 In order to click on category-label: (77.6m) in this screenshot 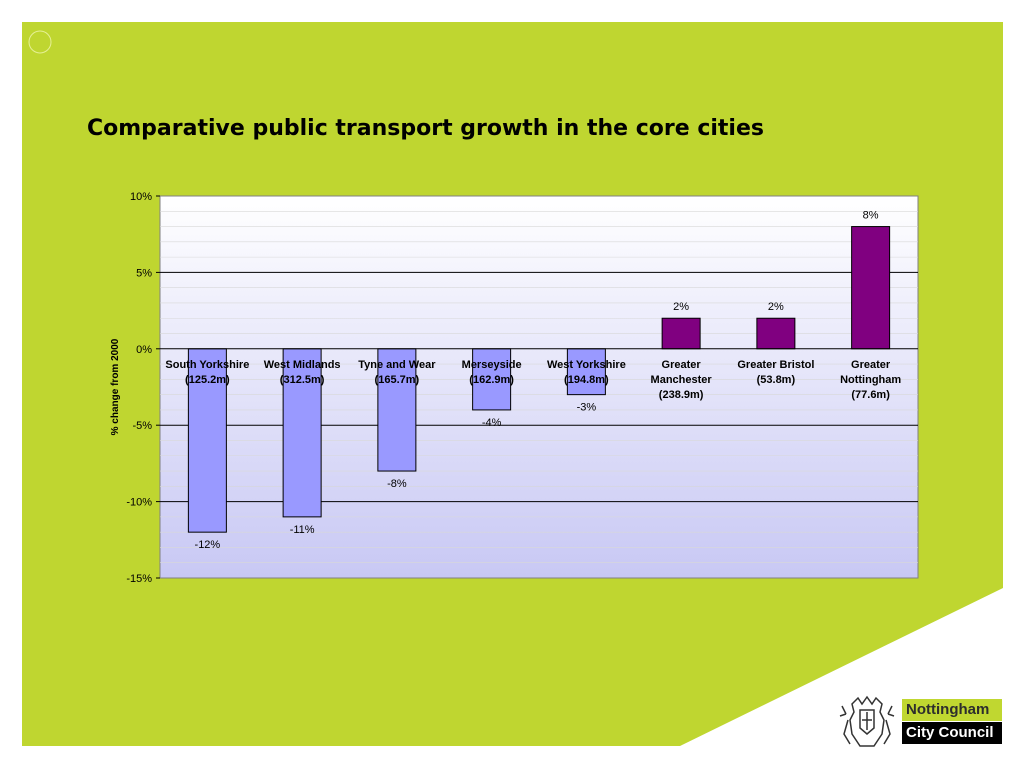, I will do `click(870, 395)`.